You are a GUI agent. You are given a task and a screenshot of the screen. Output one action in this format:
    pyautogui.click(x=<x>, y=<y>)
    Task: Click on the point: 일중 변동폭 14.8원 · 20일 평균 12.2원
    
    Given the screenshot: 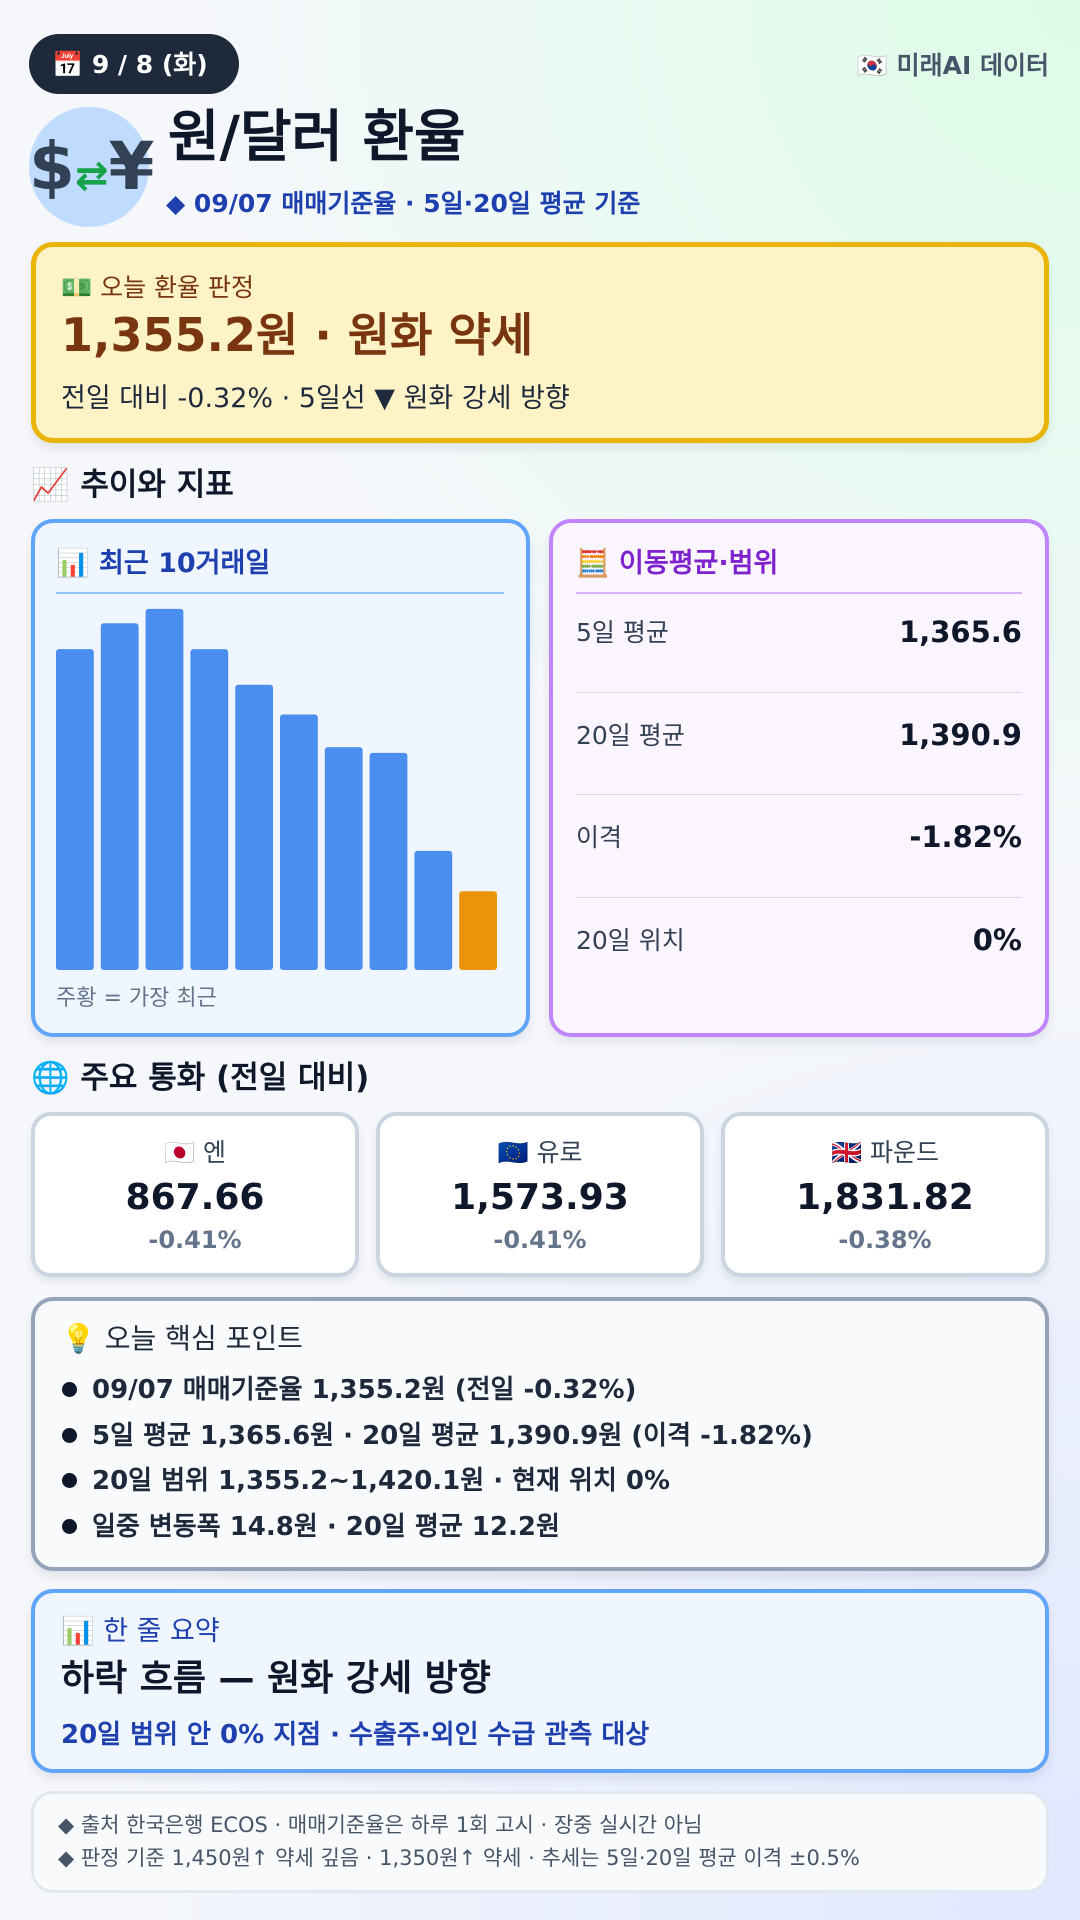 What is the action you would take?
    pyautogui.click(x=326, y=1526)
    